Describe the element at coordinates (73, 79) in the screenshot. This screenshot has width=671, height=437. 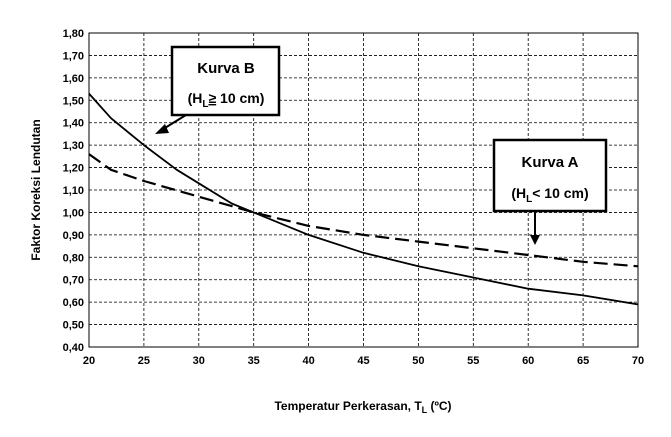
I see `y-tick-label: 1,60` at that location.